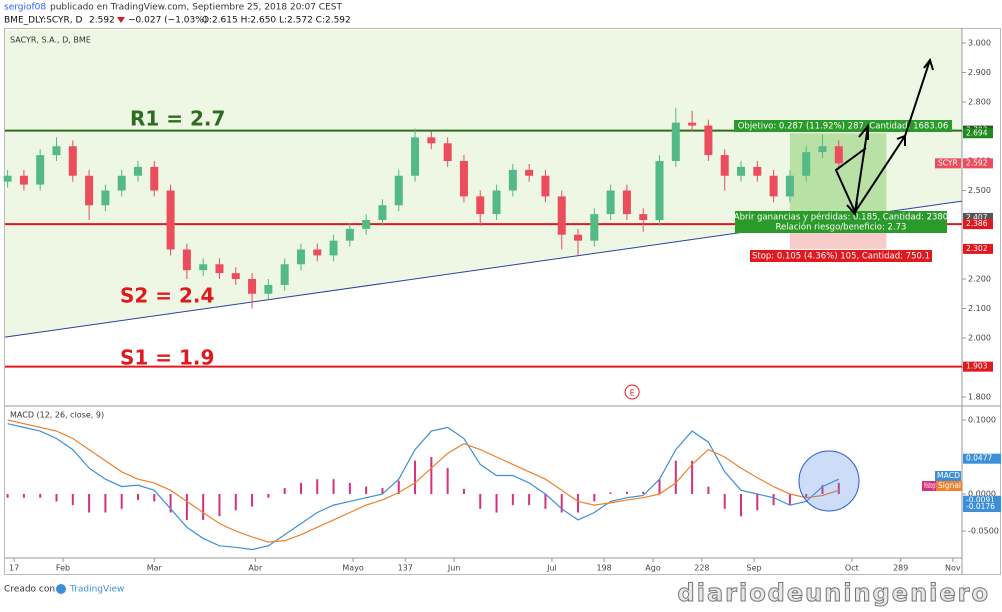 Image resolution: width=1002 pixels, height=612 pixels. I want to click on header-last: 2.592, so click(102, 21).